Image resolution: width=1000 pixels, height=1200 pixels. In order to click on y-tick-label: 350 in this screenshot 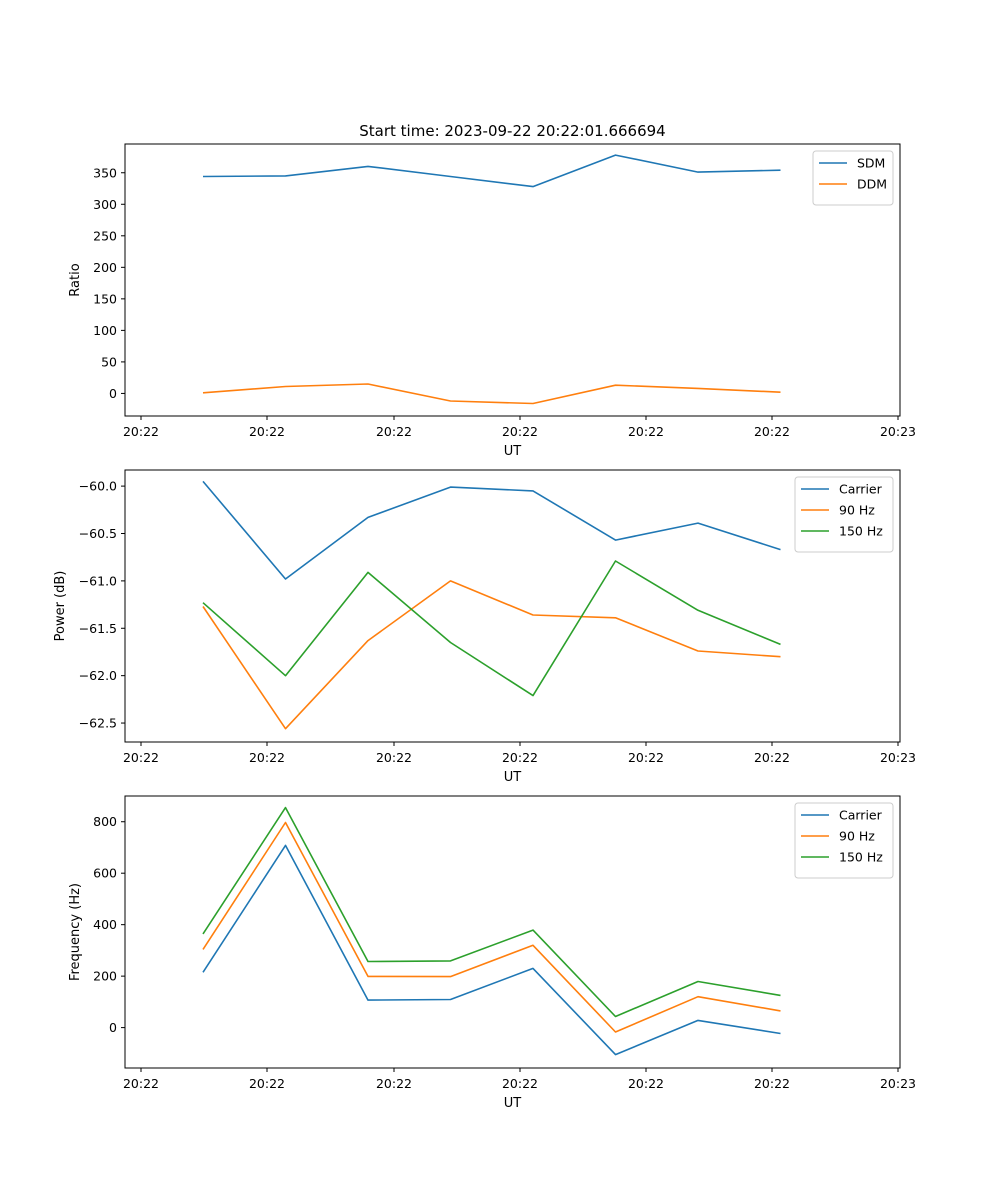, I will do `click(105, 172)`.